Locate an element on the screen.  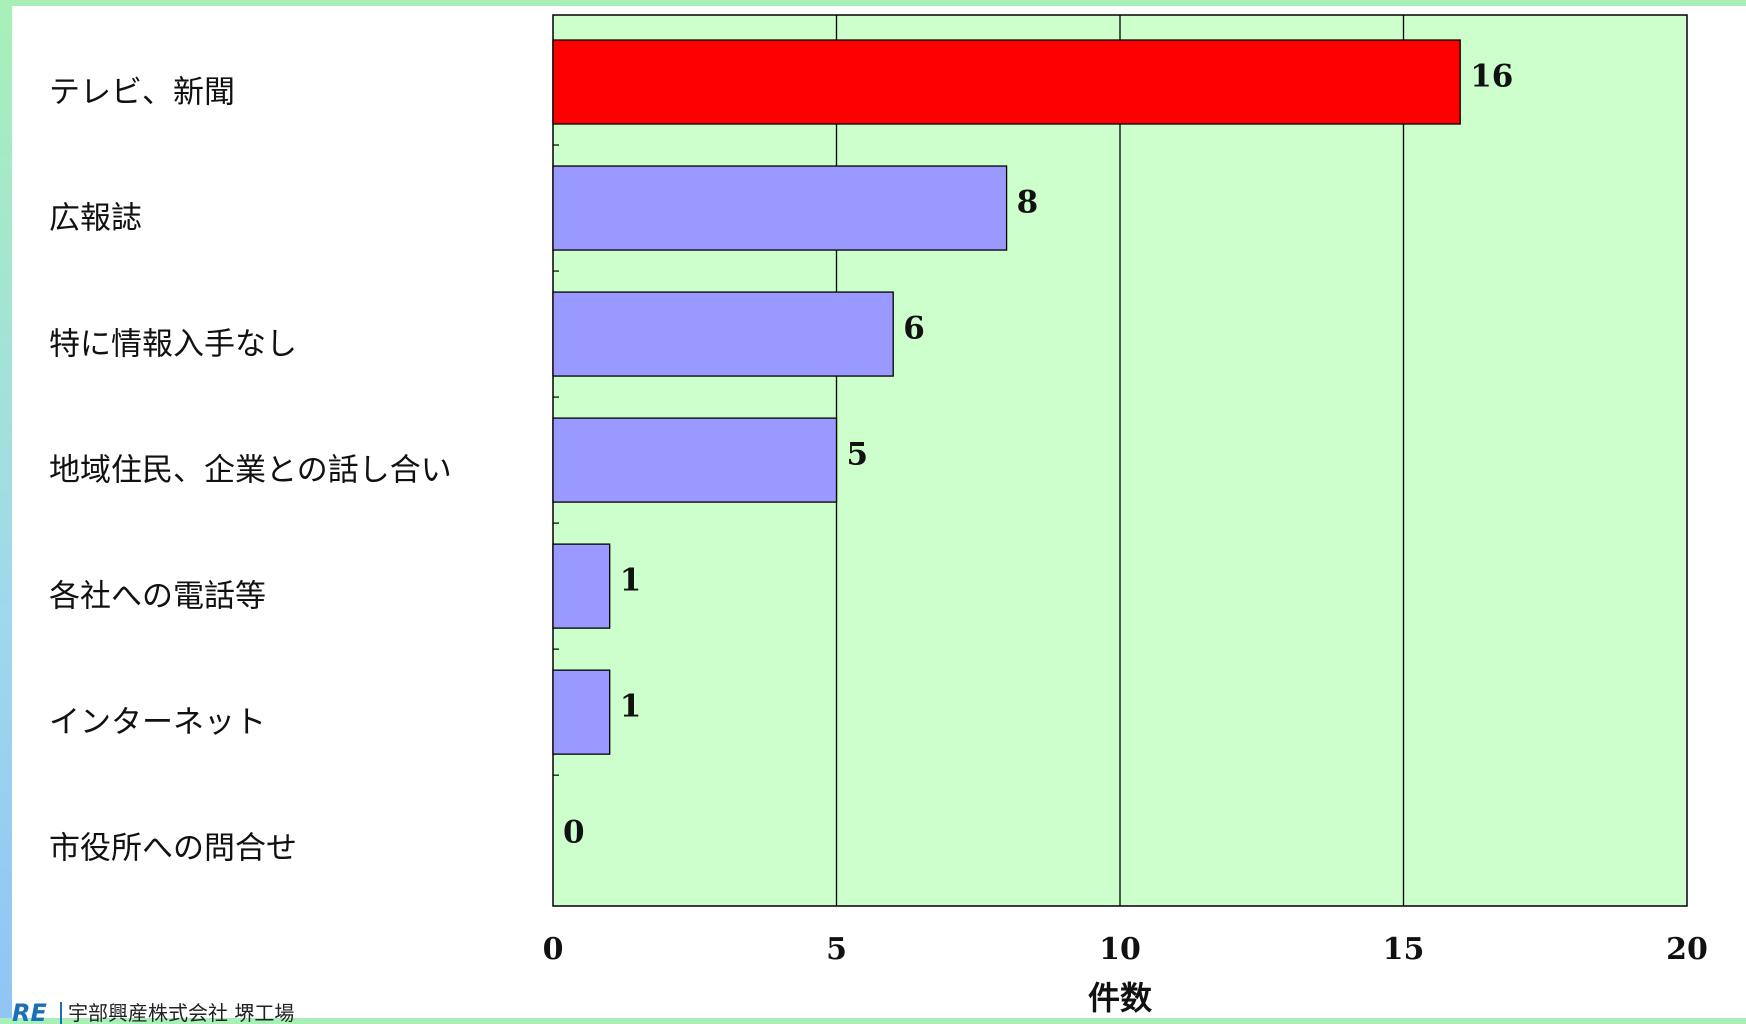
x-tick-label-15: 15 is located at coordinates (1404, 949).